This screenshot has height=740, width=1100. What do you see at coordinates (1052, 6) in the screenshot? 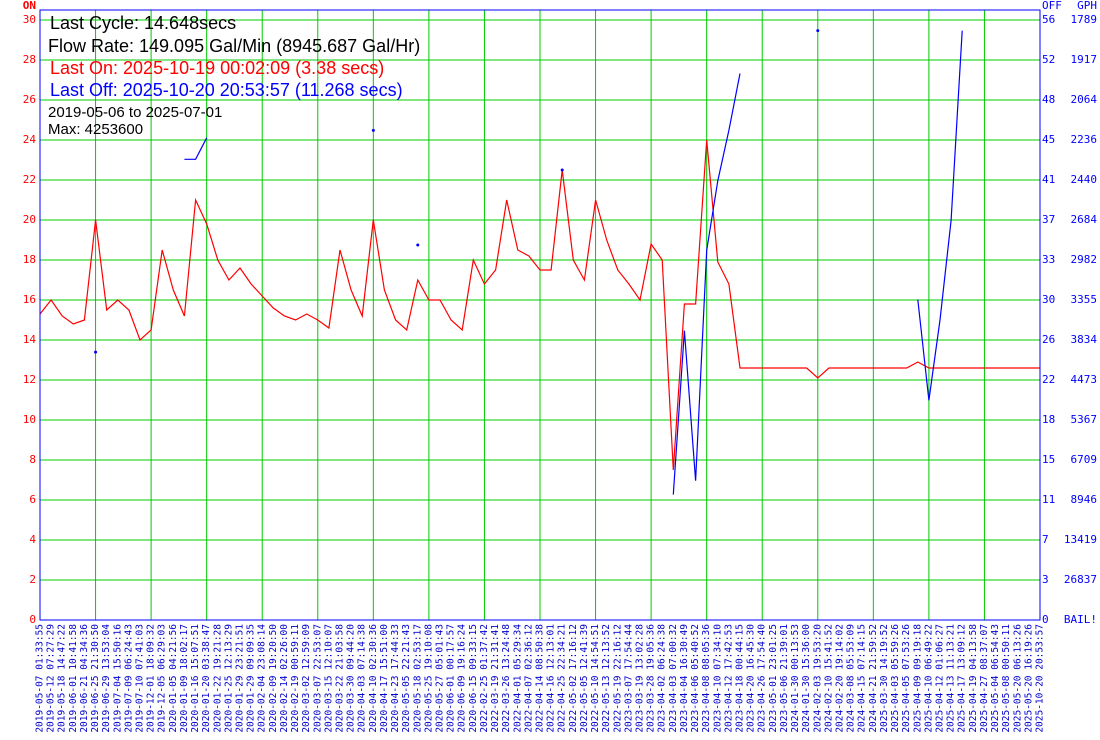
I see `right-axis-title: OFF` at bounding box center [1052, 6].